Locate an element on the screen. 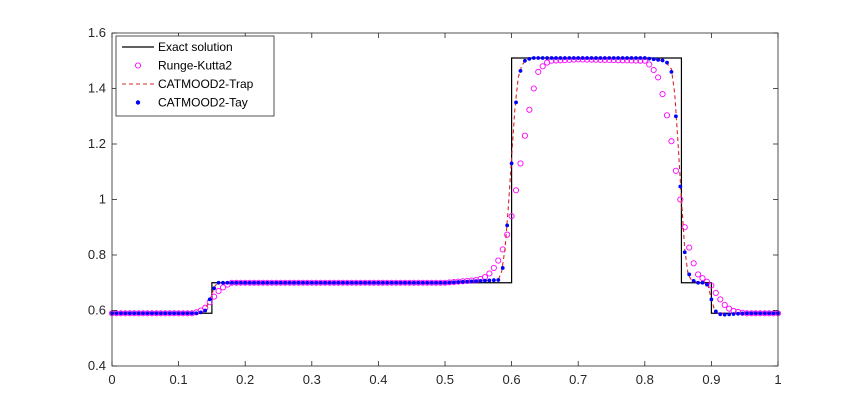 Image resolution: width=862 pixels, height=412 pixels. legend-swatch-catmood2-tay is located at coordinates (138, 102).